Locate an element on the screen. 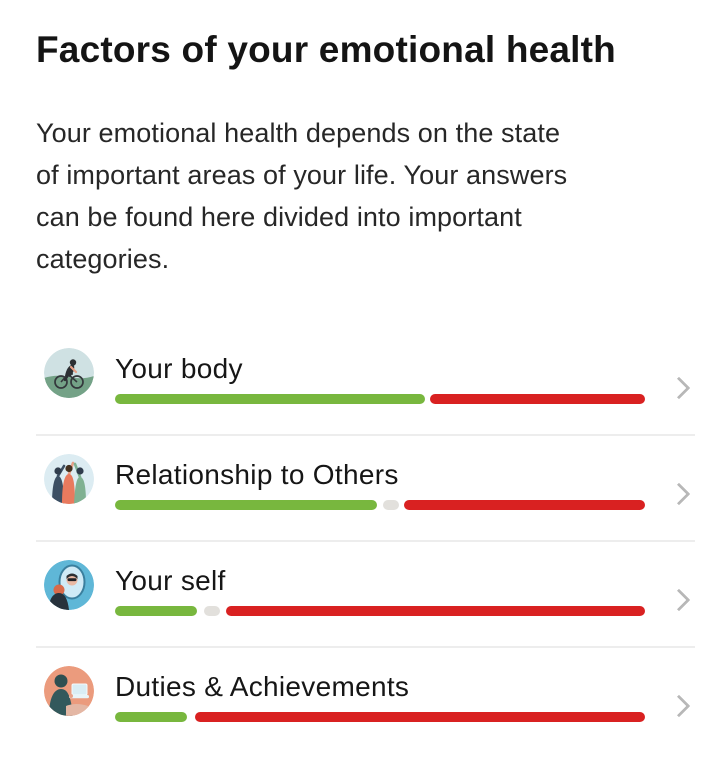  factor-row-main: Duties & Achievements is located at coordinates (380, 695).